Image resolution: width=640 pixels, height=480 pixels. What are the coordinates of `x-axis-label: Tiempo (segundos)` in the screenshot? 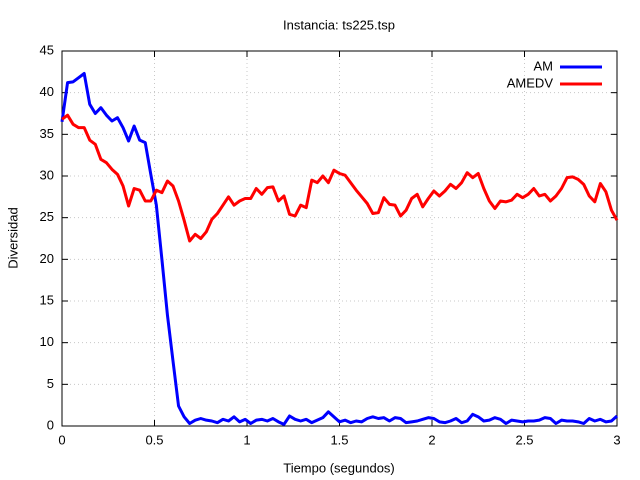 It's located at (339, 467).